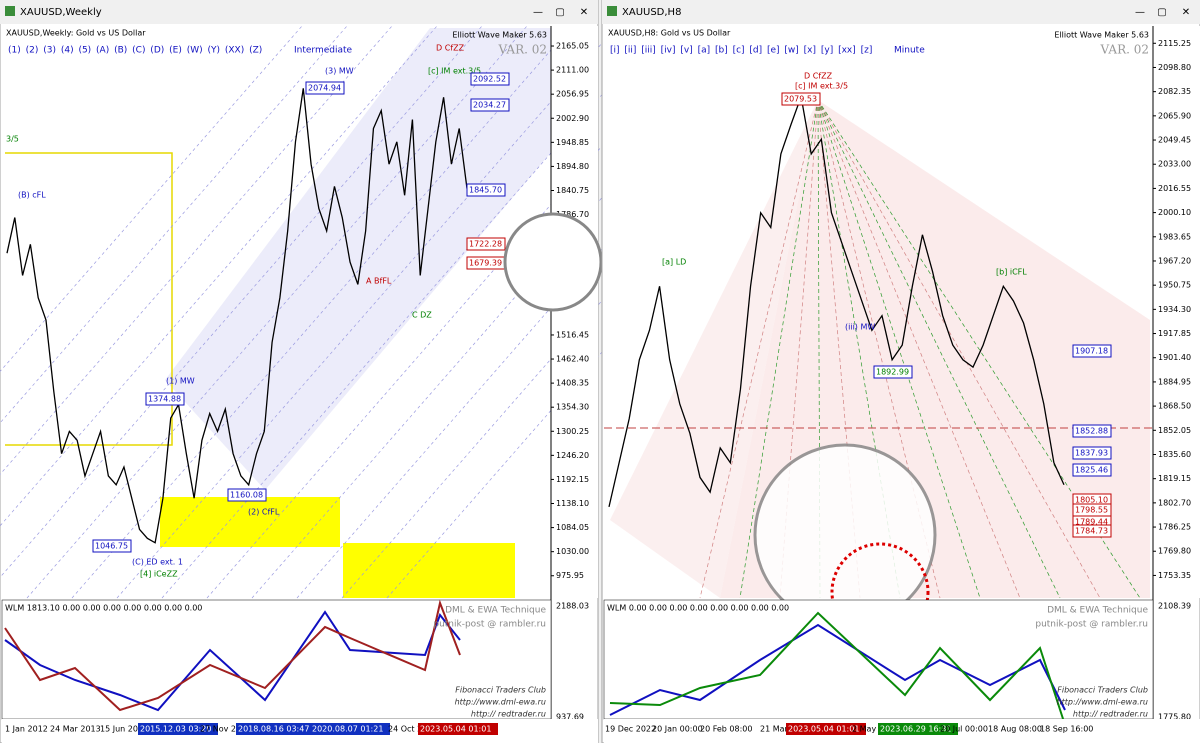 This screenshot has width=1200, height=743. What do you see at coordinates (572, 214) in the screenshot?
I see `y-tick-label: 1786.70` at bounding box center [572, 214].